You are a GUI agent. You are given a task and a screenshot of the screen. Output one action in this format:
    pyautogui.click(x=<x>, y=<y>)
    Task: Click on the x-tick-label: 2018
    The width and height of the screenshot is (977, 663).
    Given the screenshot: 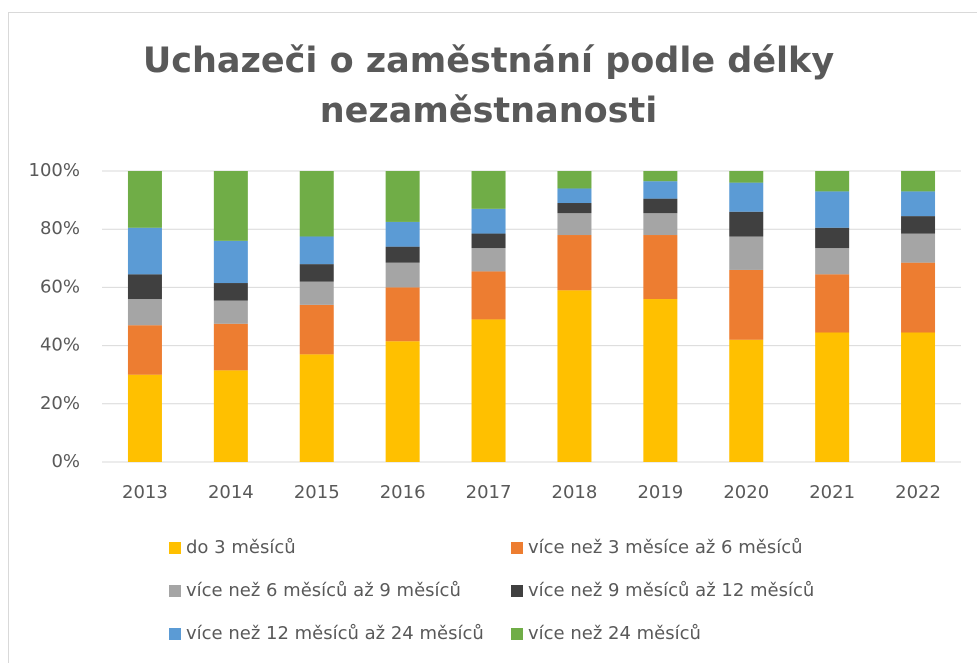 What is the action you would take?
    pyautogui.click(x=575, y=492)
    